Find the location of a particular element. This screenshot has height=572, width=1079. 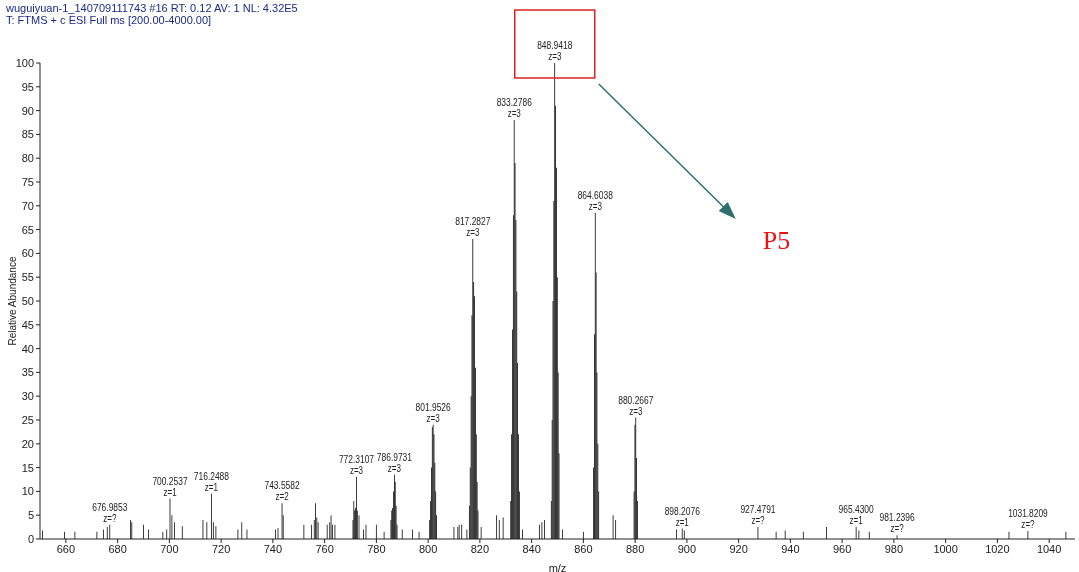

annotation: 786.9731 z=3 is located at coordinates (397, 462).